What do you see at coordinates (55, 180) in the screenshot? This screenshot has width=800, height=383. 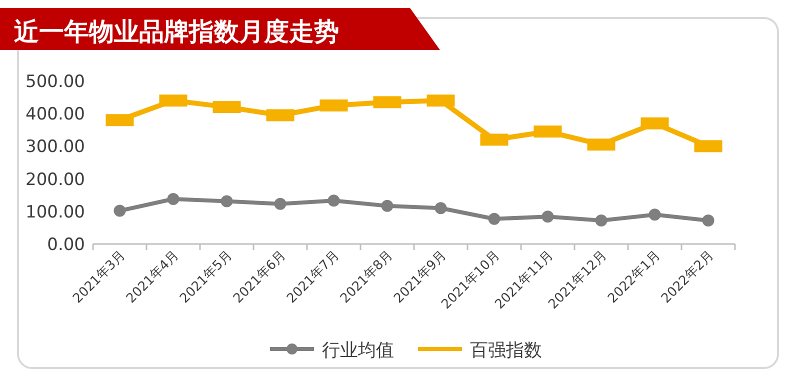 I see `y-tick-label: 200.00` at bounding box center [55, 180].